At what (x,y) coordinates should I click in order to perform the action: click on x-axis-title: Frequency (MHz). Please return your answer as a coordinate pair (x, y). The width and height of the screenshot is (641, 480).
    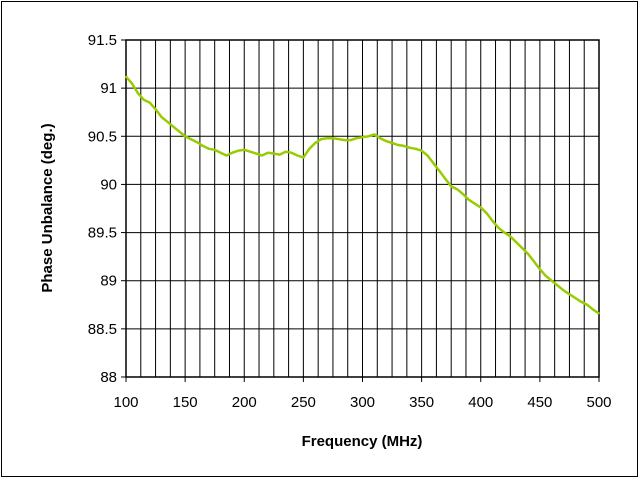
    Looking at the image, I should click on (362, 441).